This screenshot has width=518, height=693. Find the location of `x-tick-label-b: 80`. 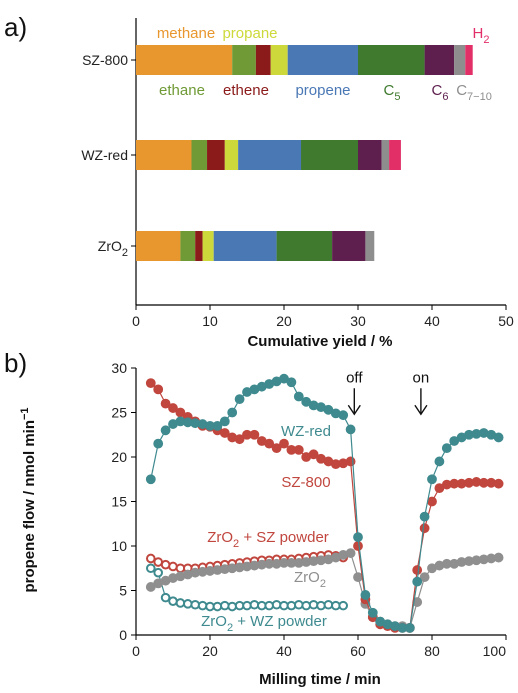

x-tick-label-b: 80 is located at coordinates (432, 651).